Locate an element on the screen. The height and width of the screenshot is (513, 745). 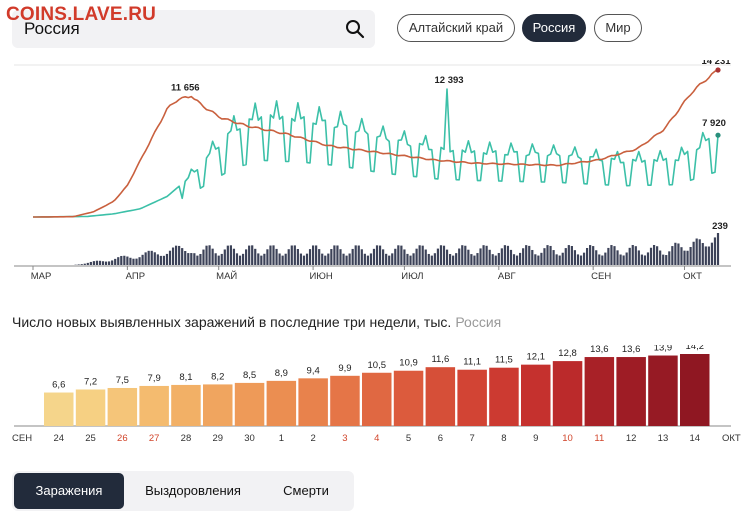
bar-category-label: 11 is located at coordinates (599, 438).